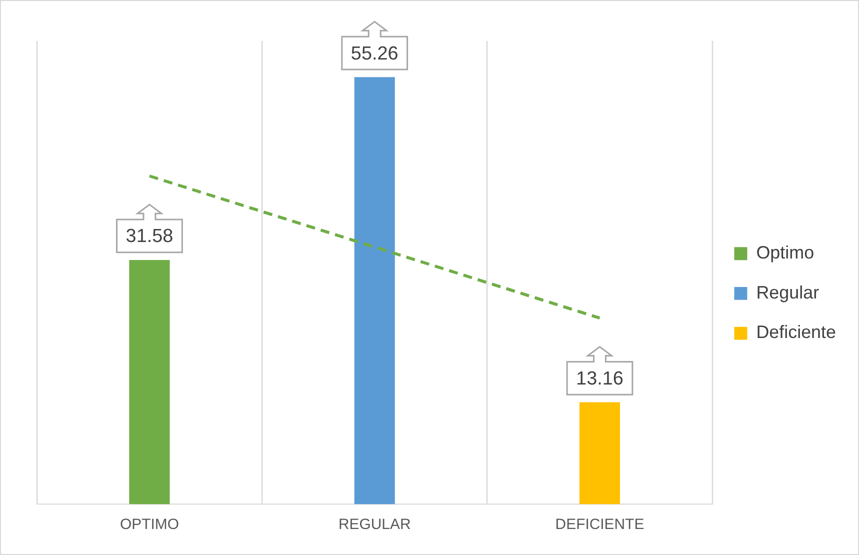 Image resolution: width=859 pixels, height=555 pixels. I want to click on data-label: 31.58, so click(150, 237).